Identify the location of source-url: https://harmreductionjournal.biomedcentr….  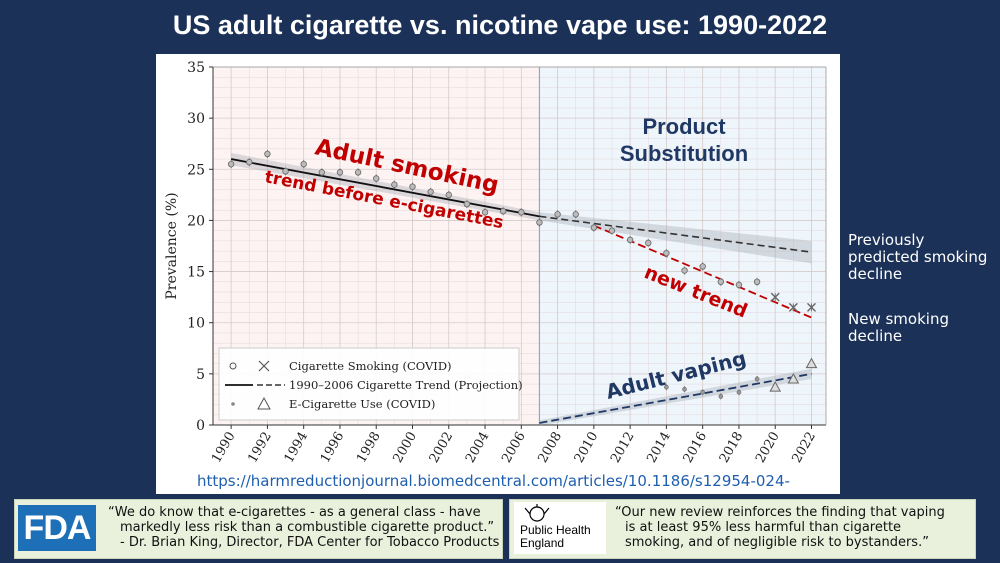
(493, 481).